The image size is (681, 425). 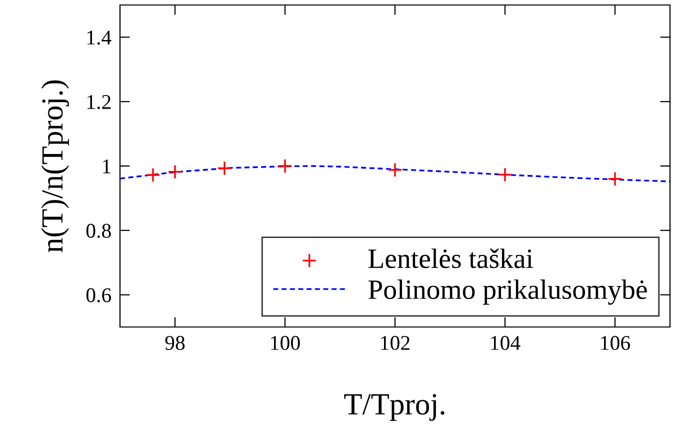 What do you see at coordinates (175, 343) in the screenshot?
I see `x-tick-label: 98` at bounding box center [175, 343].